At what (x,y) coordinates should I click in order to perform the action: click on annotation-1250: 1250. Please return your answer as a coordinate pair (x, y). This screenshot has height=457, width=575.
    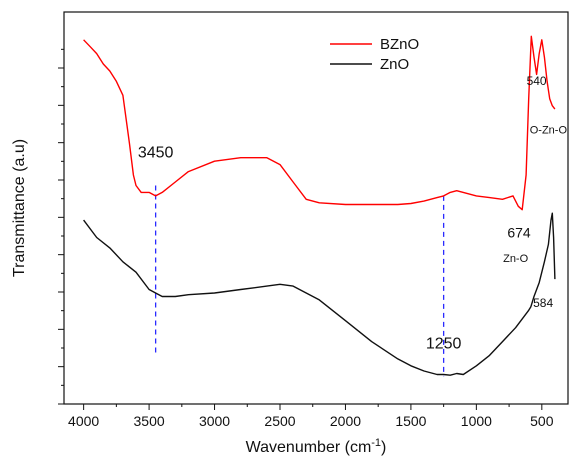
    Looking at the image, I should click on (444, 343).